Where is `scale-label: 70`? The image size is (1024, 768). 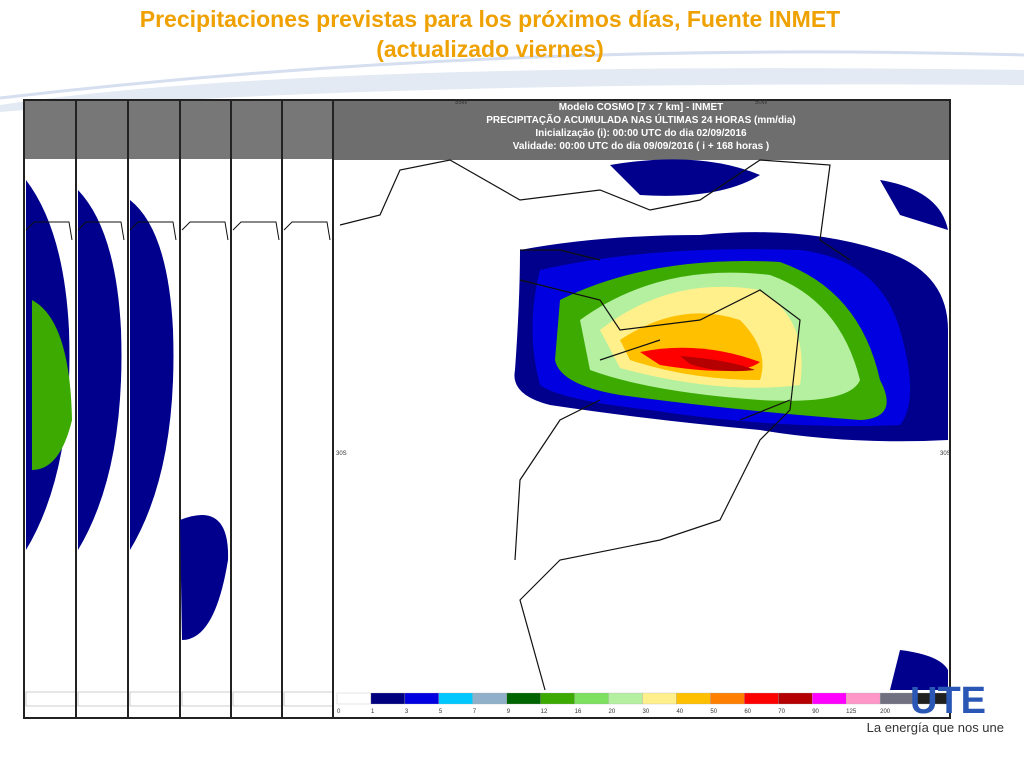 scale-label: 70 is located at coordinates (781, 712).